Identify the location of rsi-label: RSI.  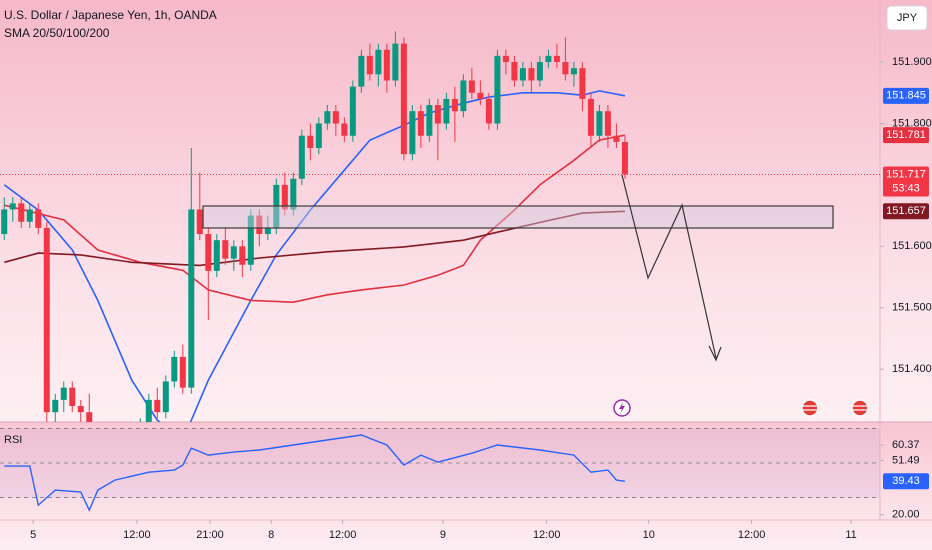
(13, 440).